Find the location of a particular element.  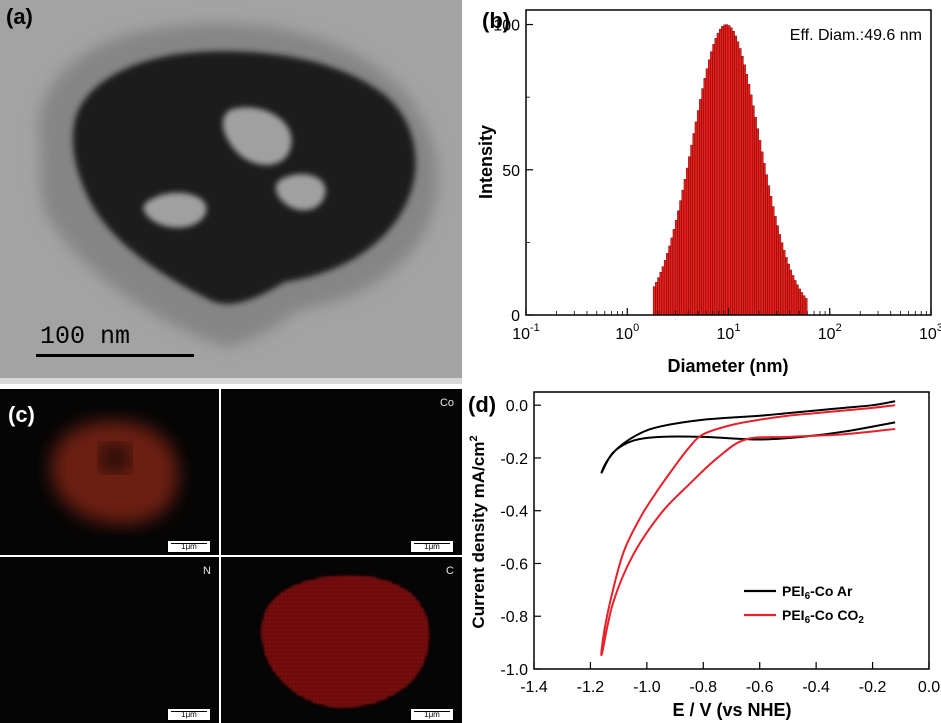

legend-label: PEI6-Co Ar is located at coordinates (817, 592).